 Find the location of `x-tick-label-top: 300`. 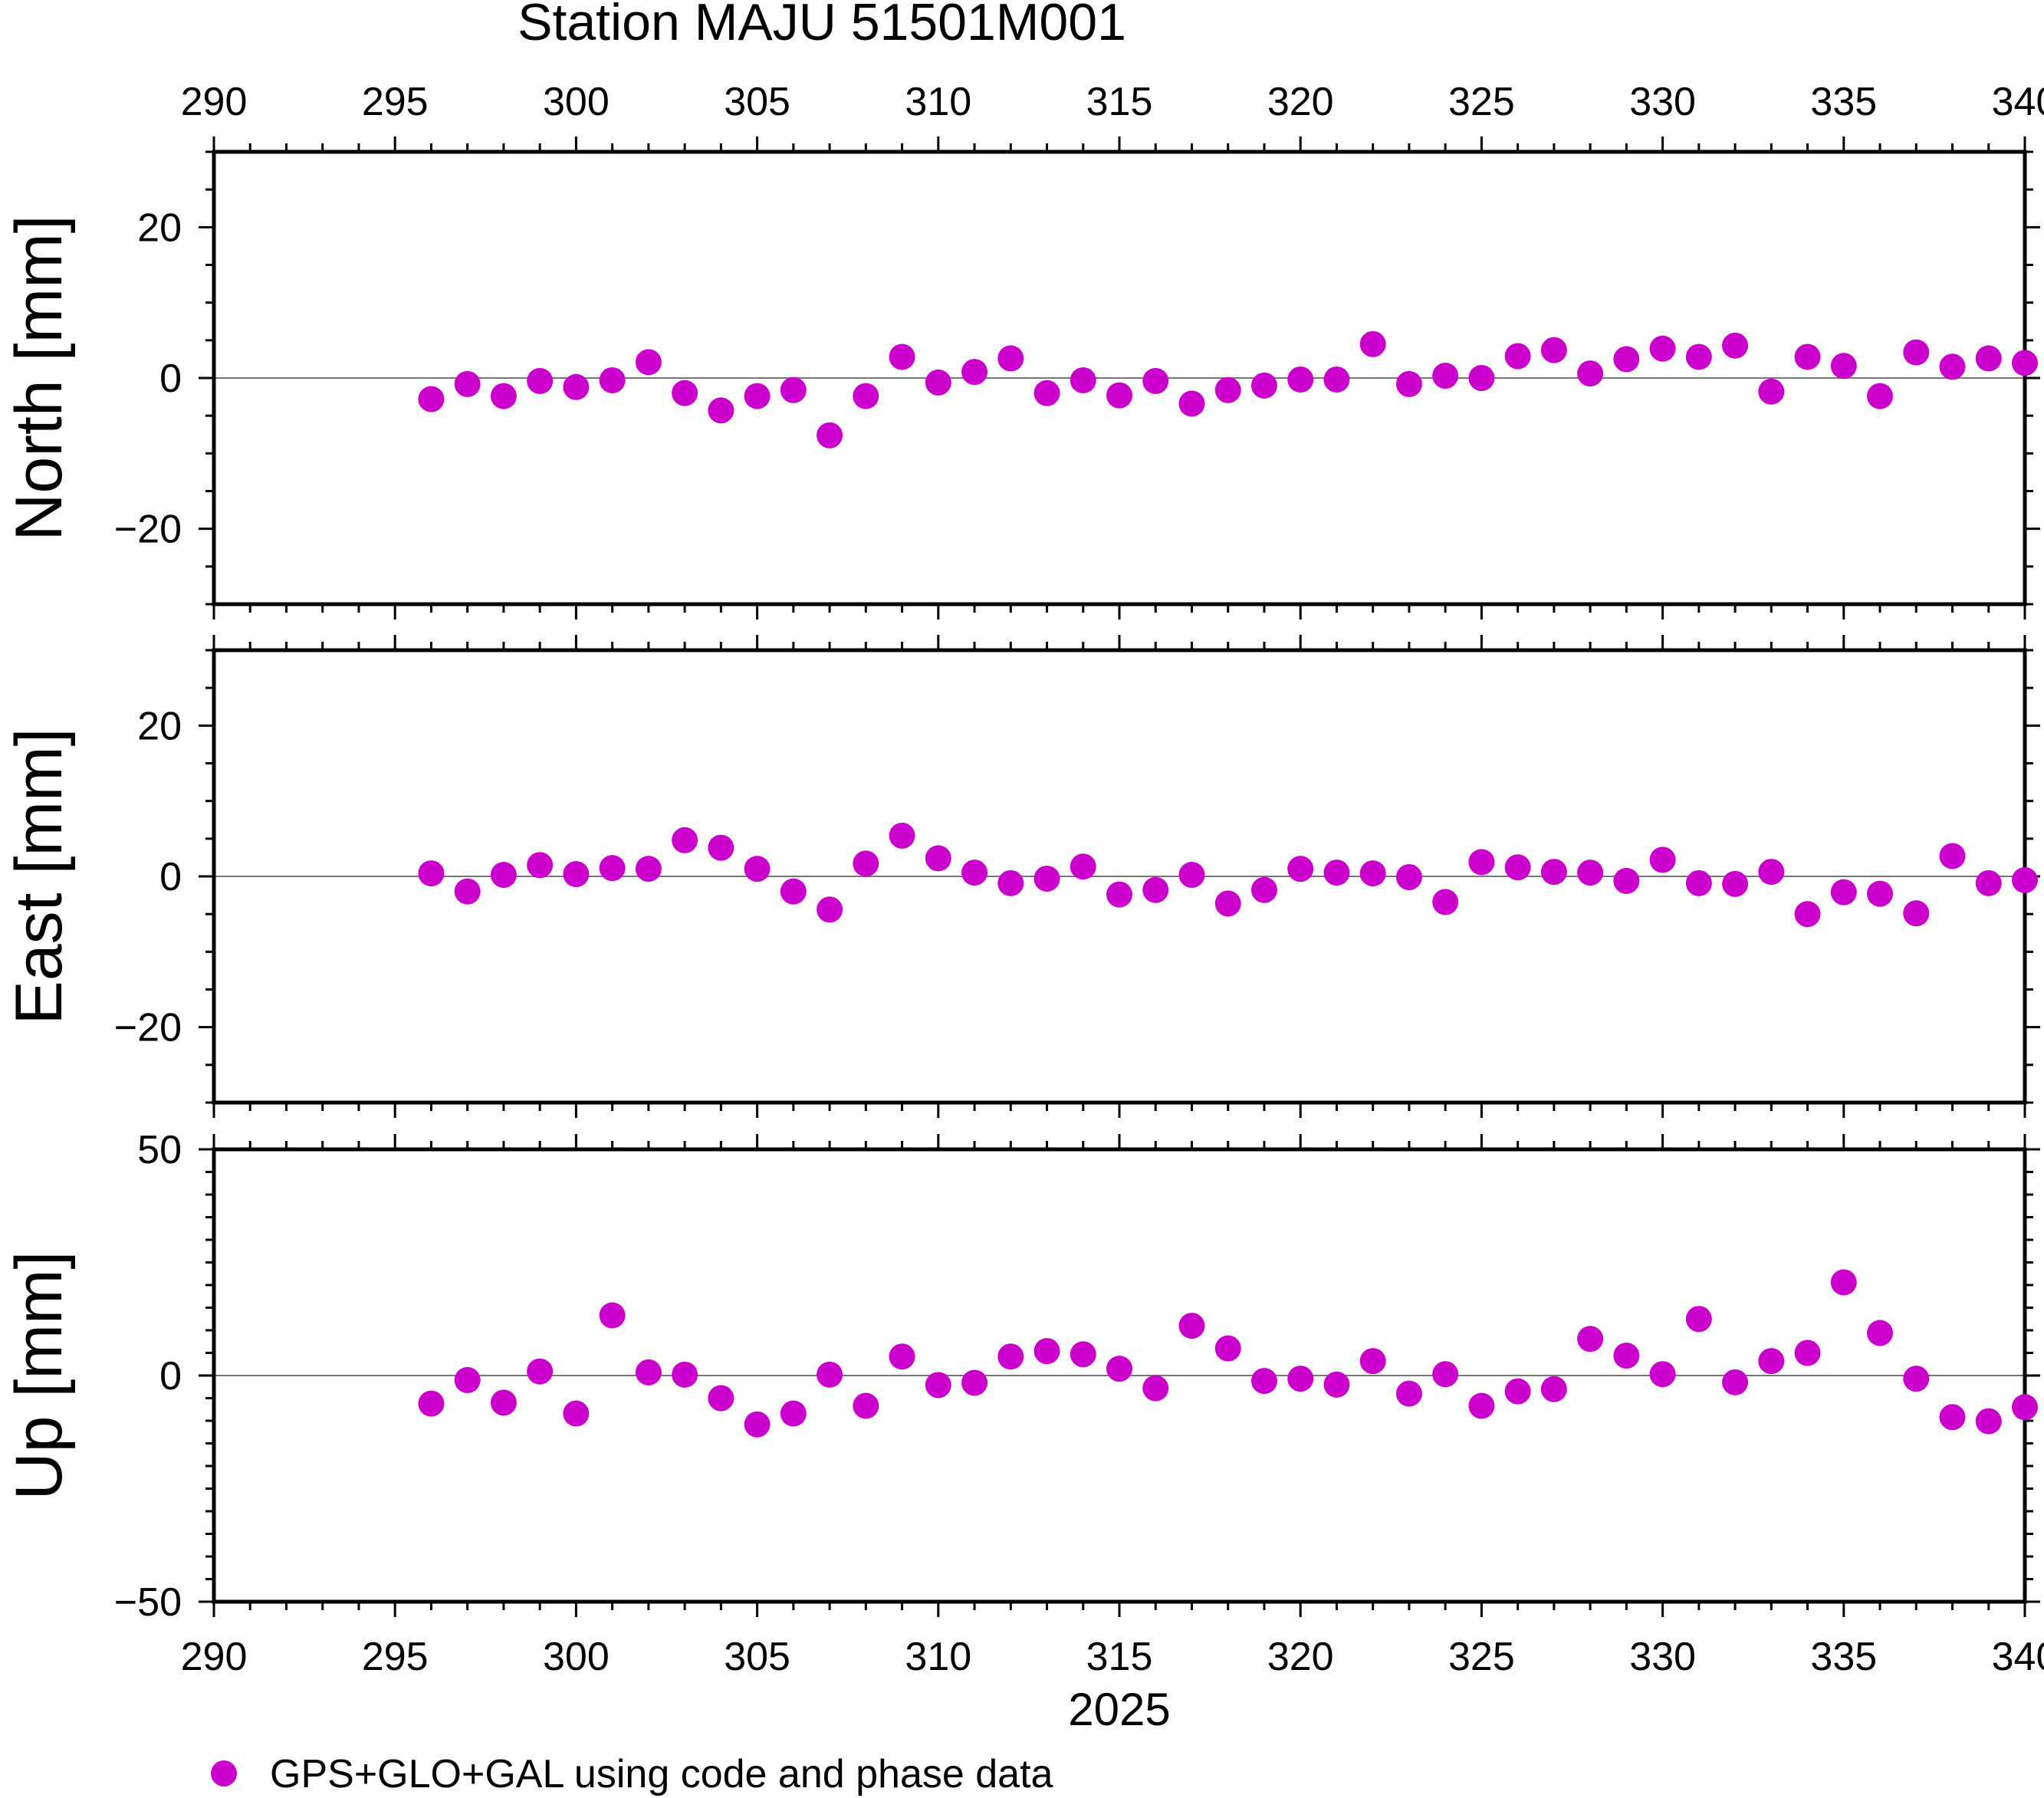

x-tick-label-top: 300 is located at coordinates (576, 102).